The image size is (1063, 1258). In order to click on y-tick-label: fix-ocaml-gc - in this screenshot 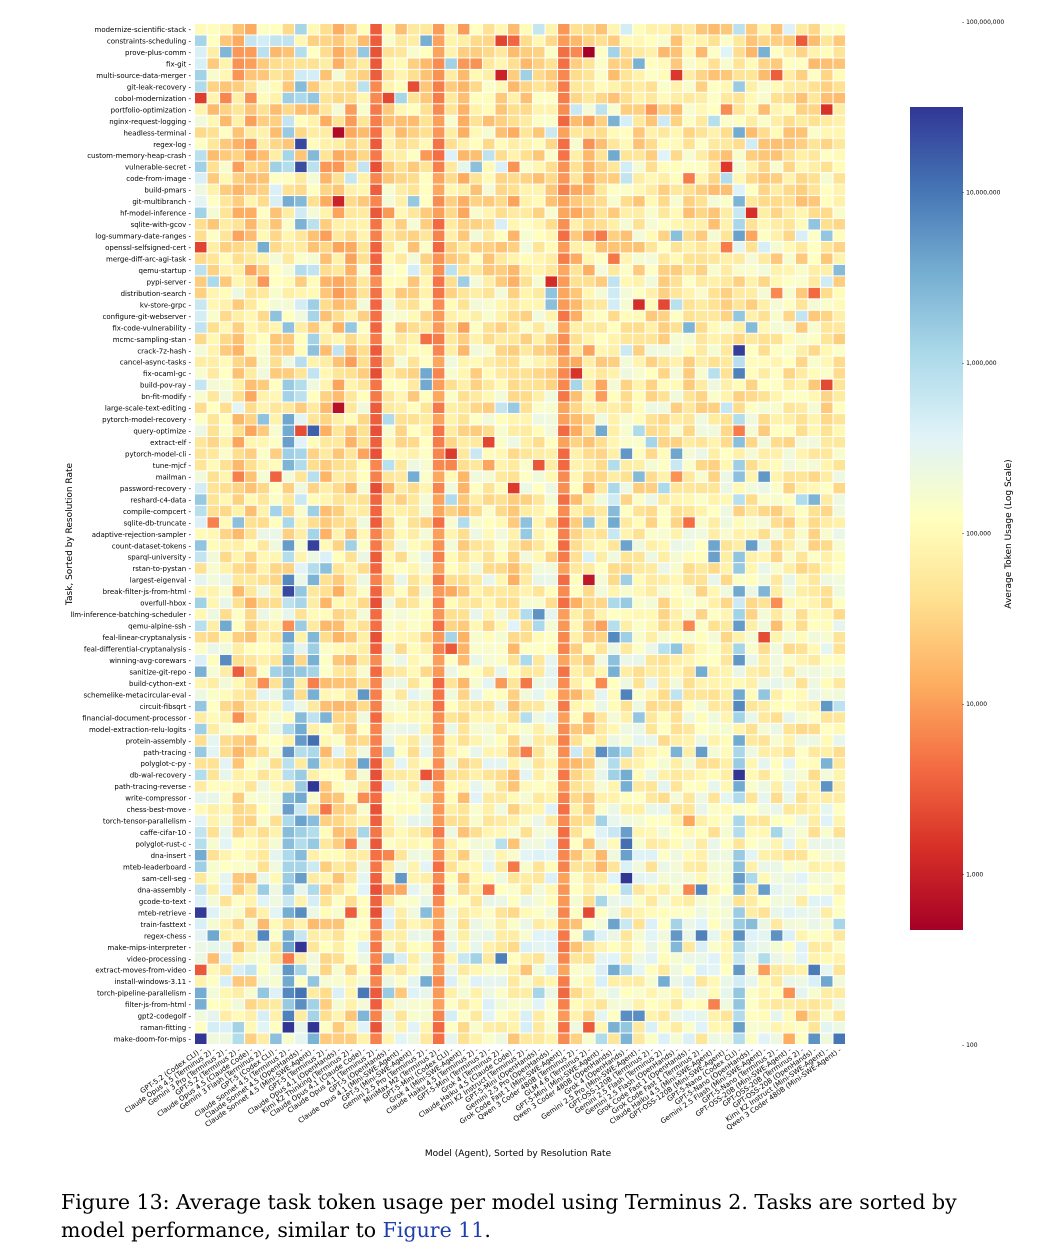, I will do `click(167, 374)`.